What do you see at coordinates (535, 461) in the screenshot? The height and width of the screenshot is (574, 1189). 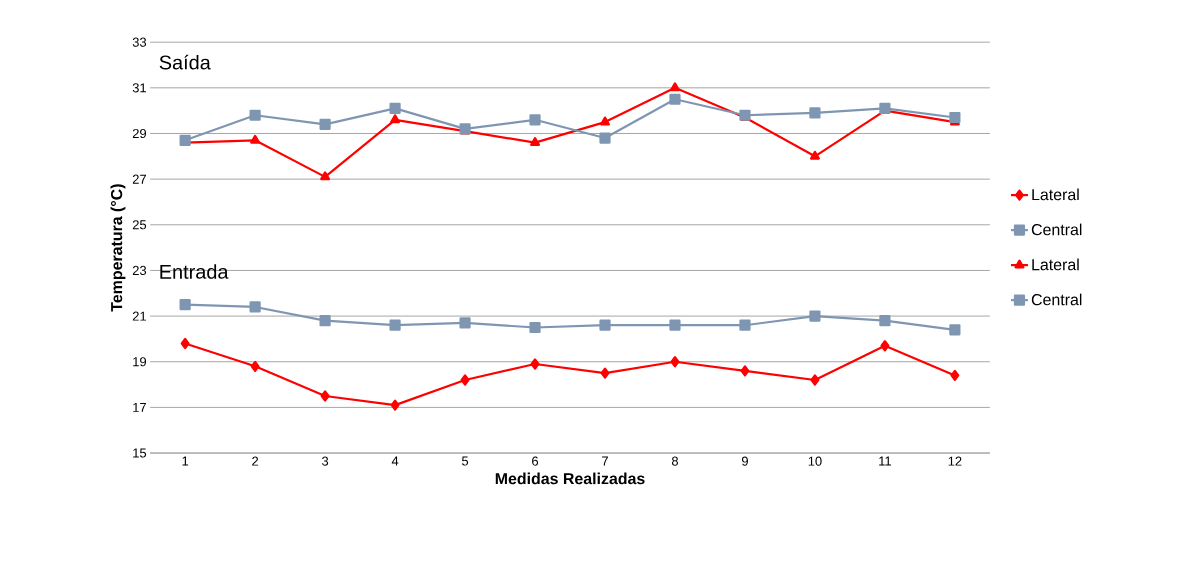 I see `x-tick-label: 6` at bounding box center [535, 461].